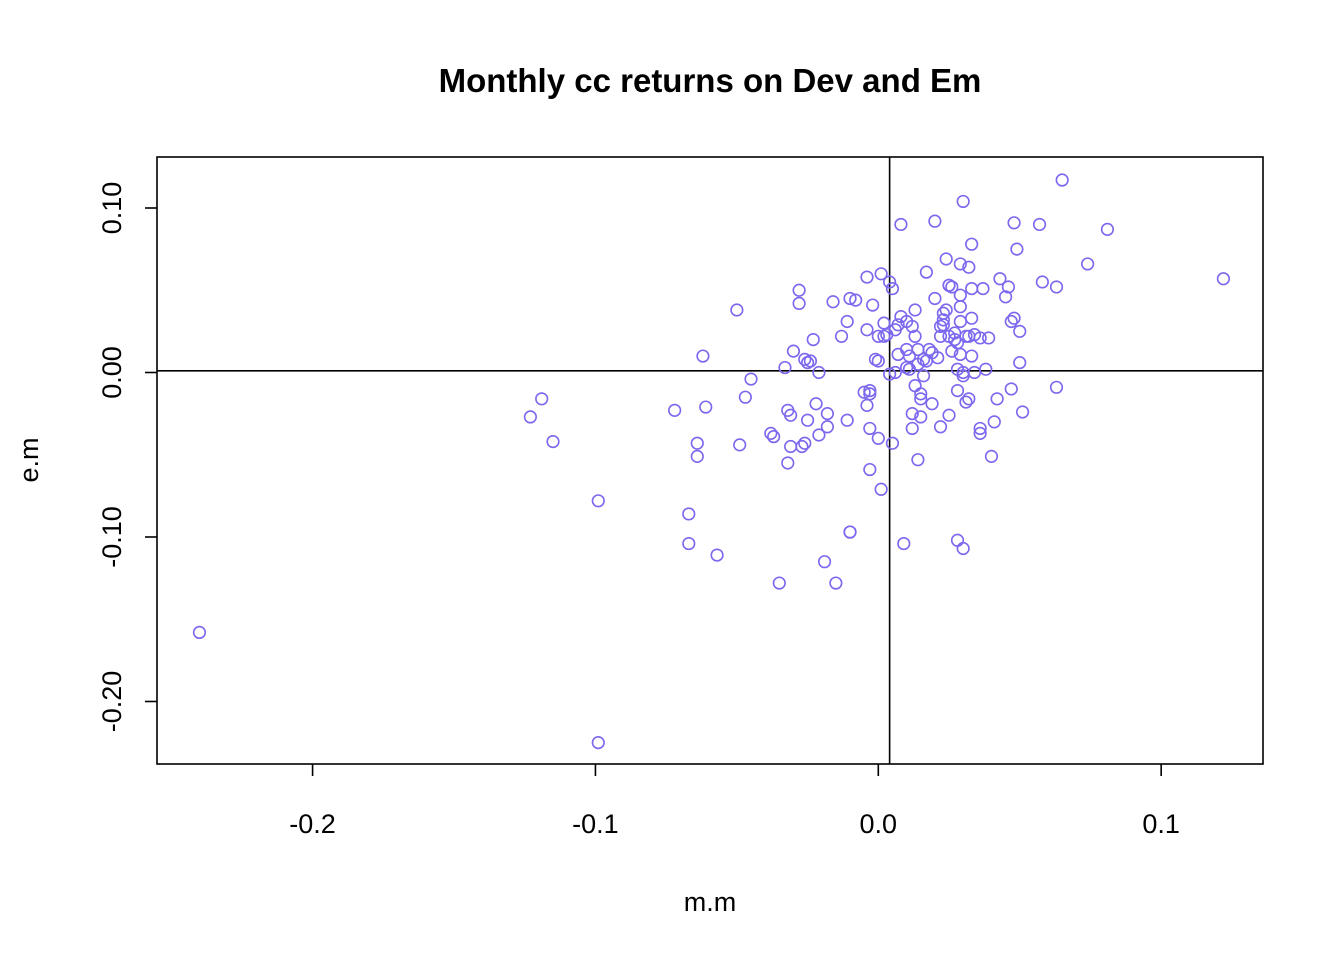 The width and height of the screenshot is (1344, 960). Describe the element at coordinates (734, 801) in the screenshot. I see `x-axis: -0.2 -0.1 0.0 0.1` at that location.